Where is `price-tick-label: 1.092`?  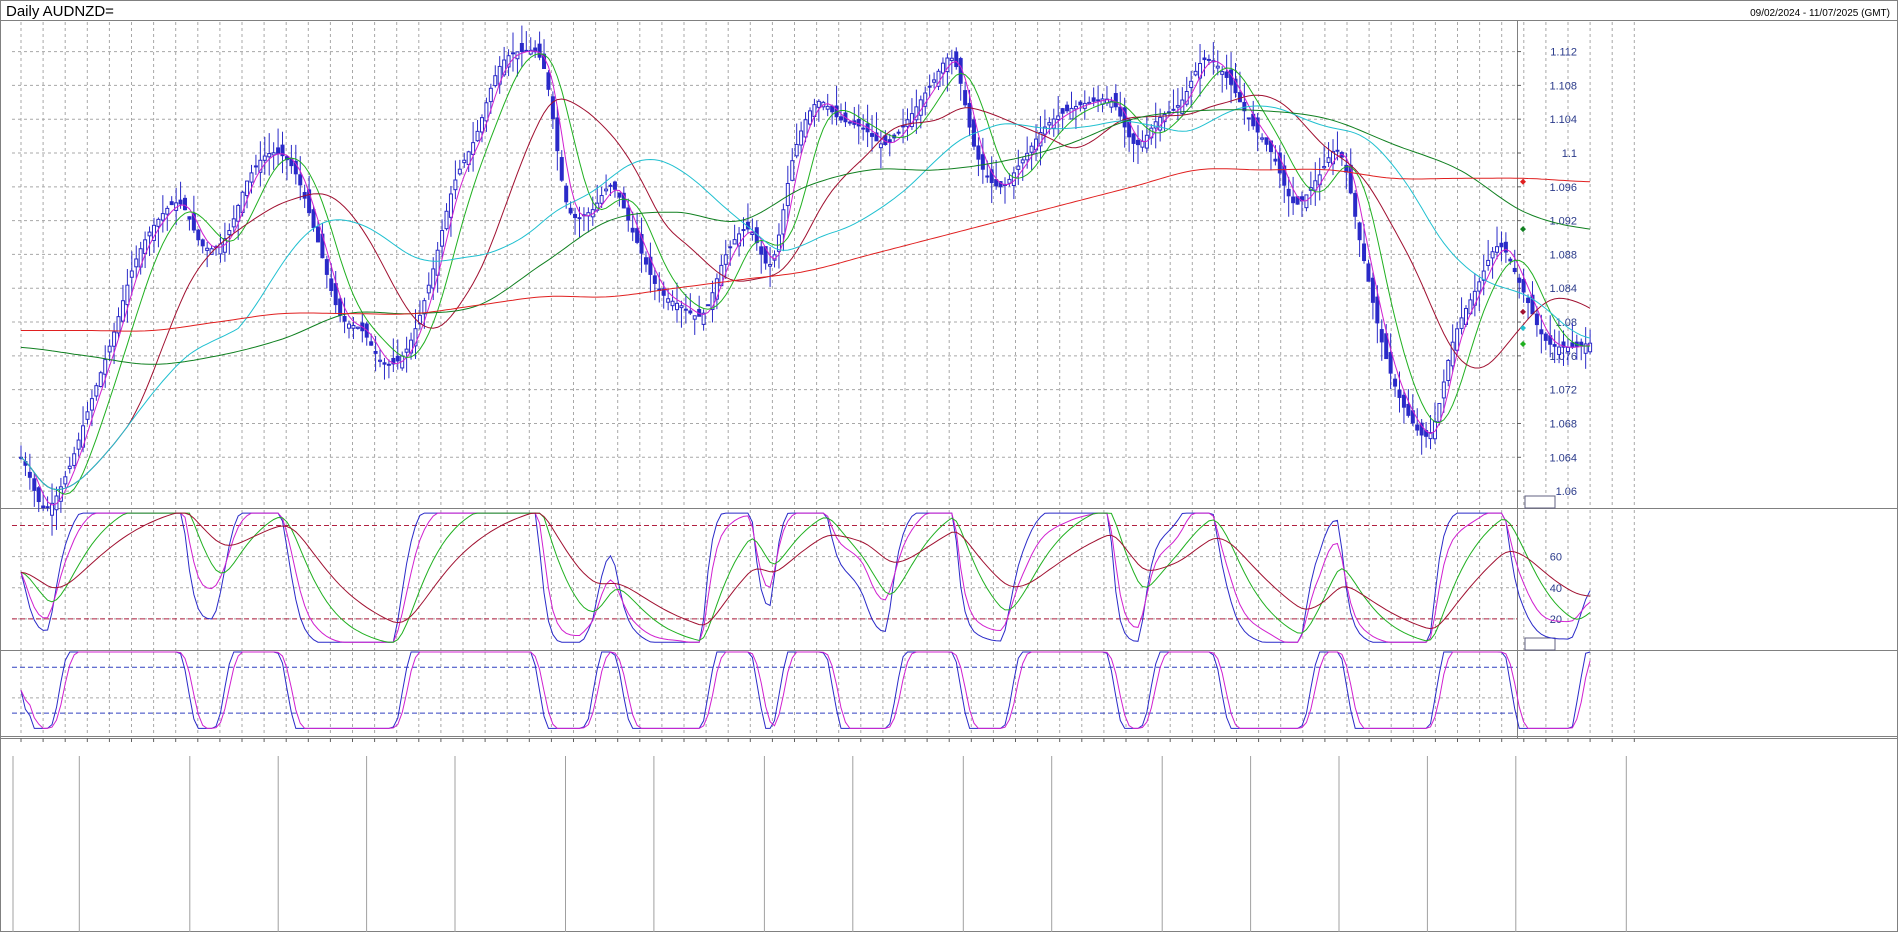
price-tick-label: 1.092 is located at coordinates (1563, 222).